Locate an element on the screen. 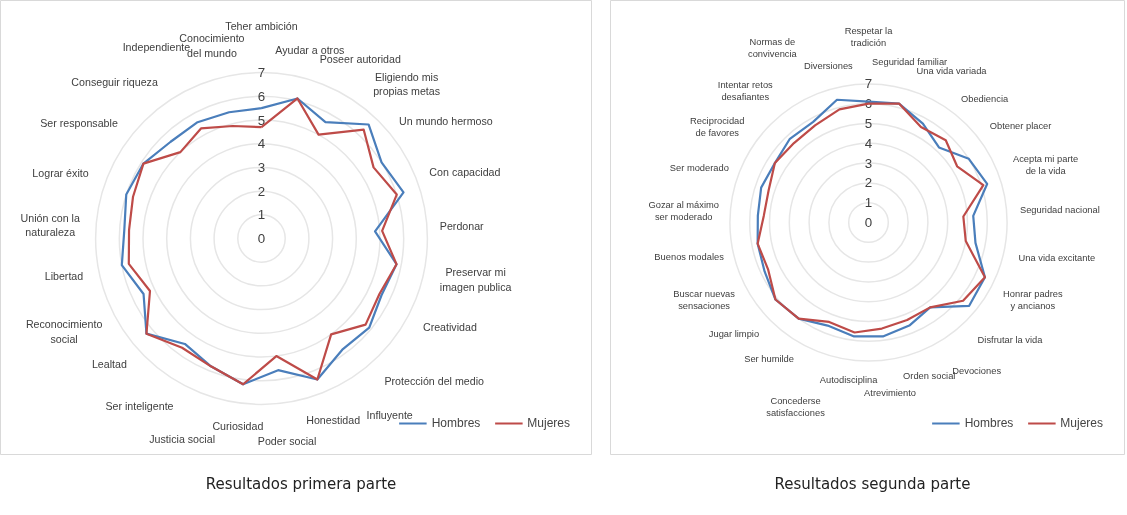 The height and width of the screenshot is (515, 1127). spoke-label: Buenos modales is located at coordinates (689, 256).